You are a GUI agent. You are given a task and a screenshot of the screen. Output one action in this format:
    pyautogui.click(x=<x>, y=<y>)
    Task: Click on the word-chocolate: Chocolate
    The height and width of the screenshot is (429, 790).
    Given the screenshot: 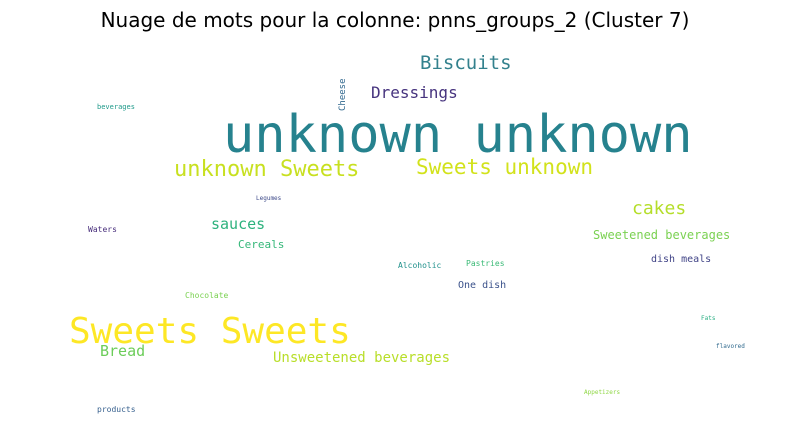 What is the action you would take?
    pyautogui.click(x=207, y=295)
    